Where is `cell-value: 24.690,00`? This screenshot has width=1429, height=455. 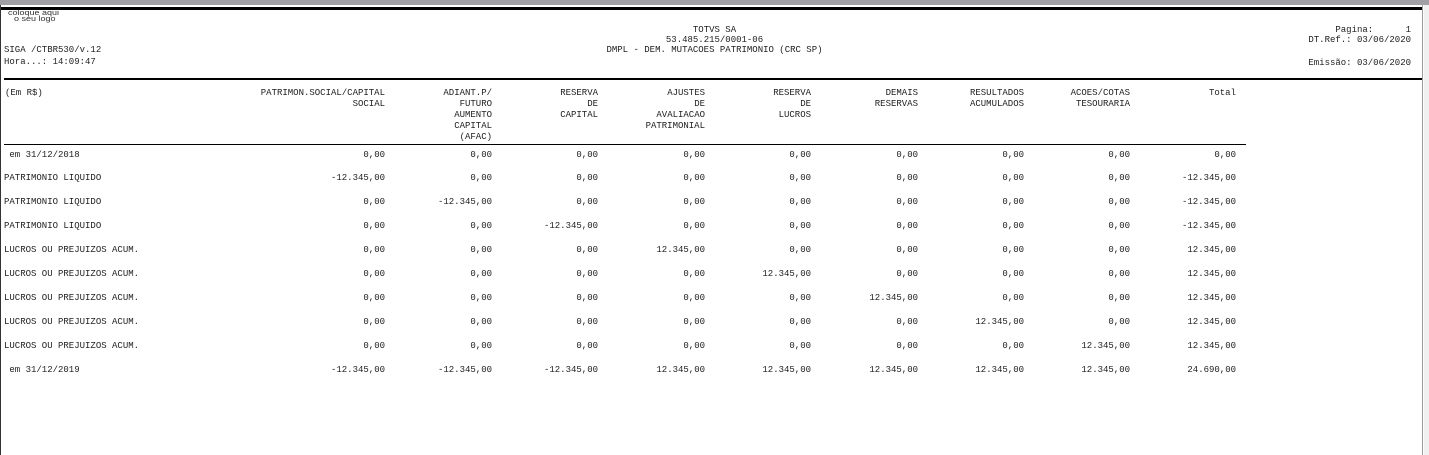
cell-value: 24.690,00 is located at coordinates (1211, 370).